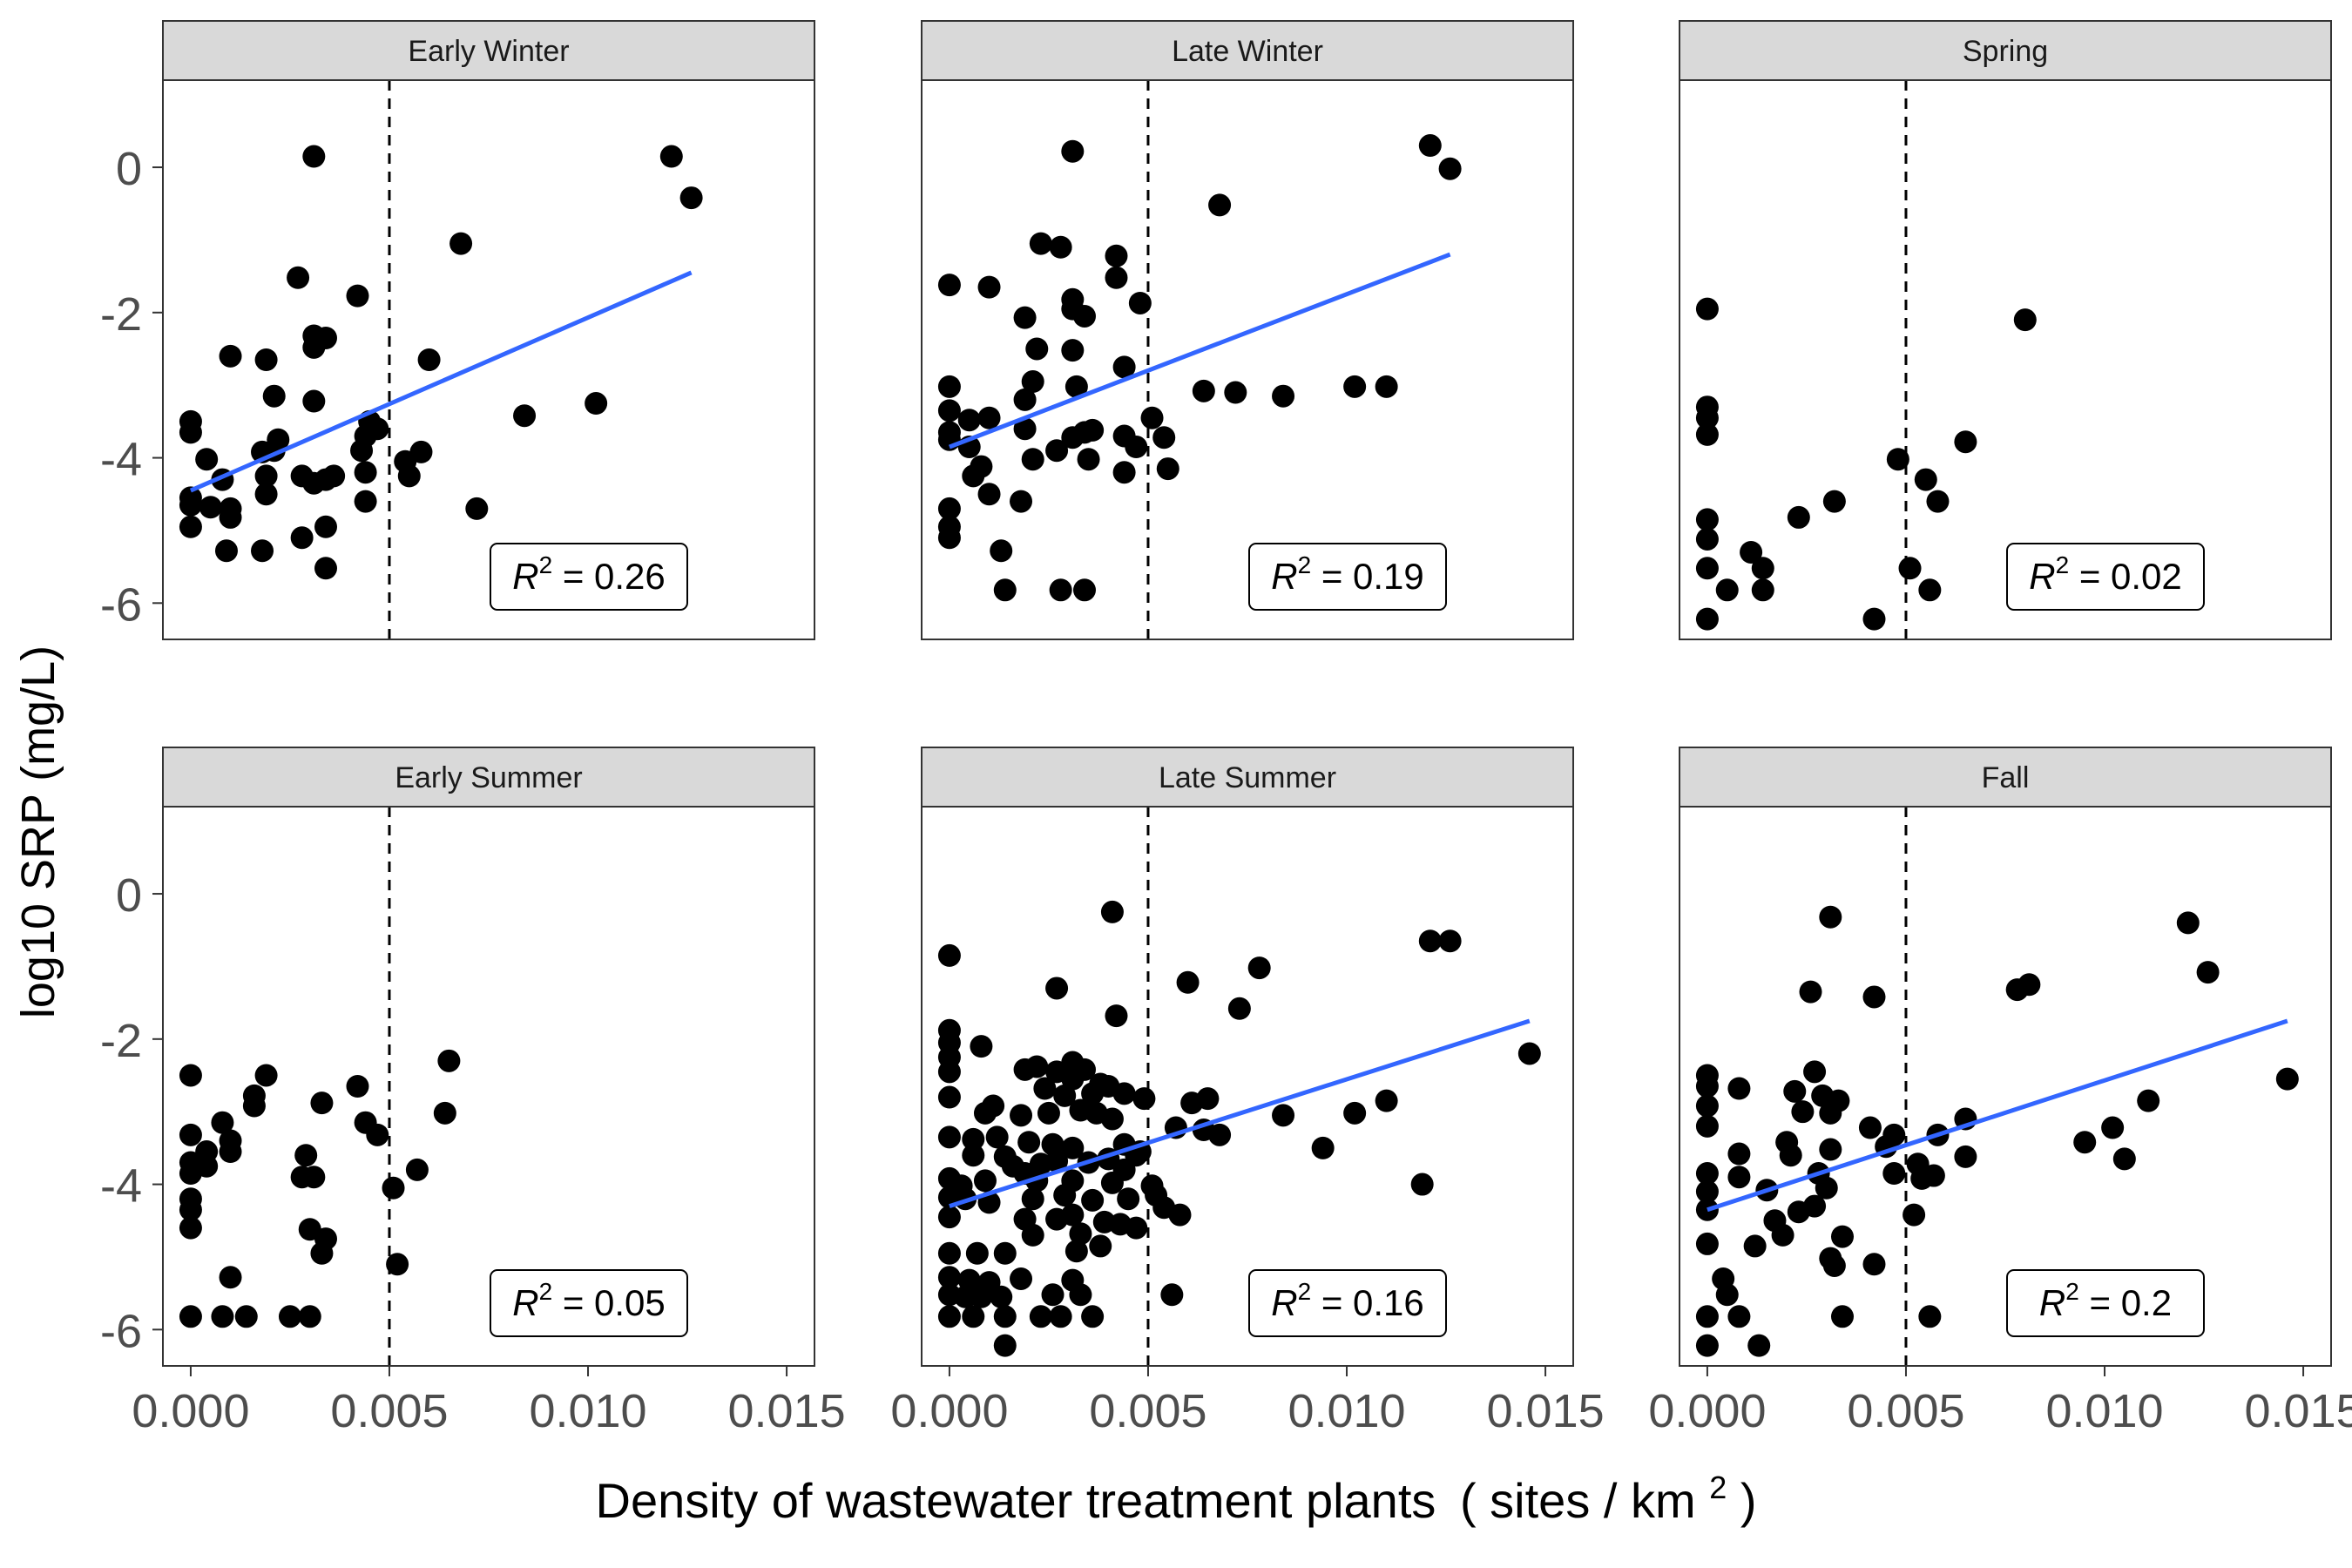 The width and height of the screenshot is (2352, 1568). What do you see at coordinates (525, 576) in the screenshot?
I see `r-squared-symbol: R` at bounding box center [525, 576].